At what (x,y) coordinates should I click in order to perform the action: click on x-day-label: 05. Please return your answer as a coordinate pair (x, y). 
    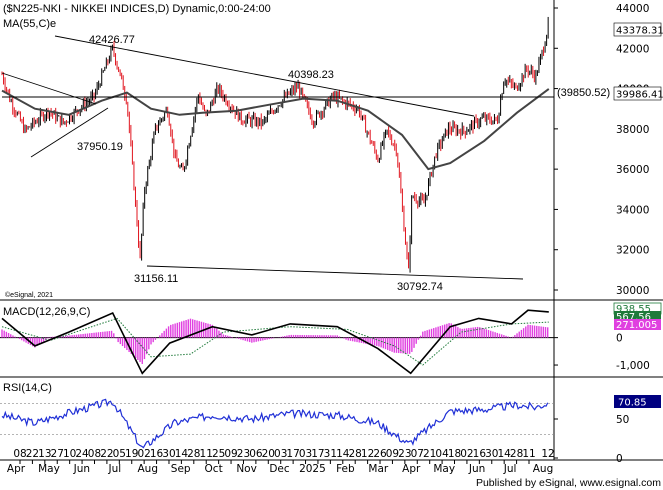
    Looking at the image, I should click on (119, 454).